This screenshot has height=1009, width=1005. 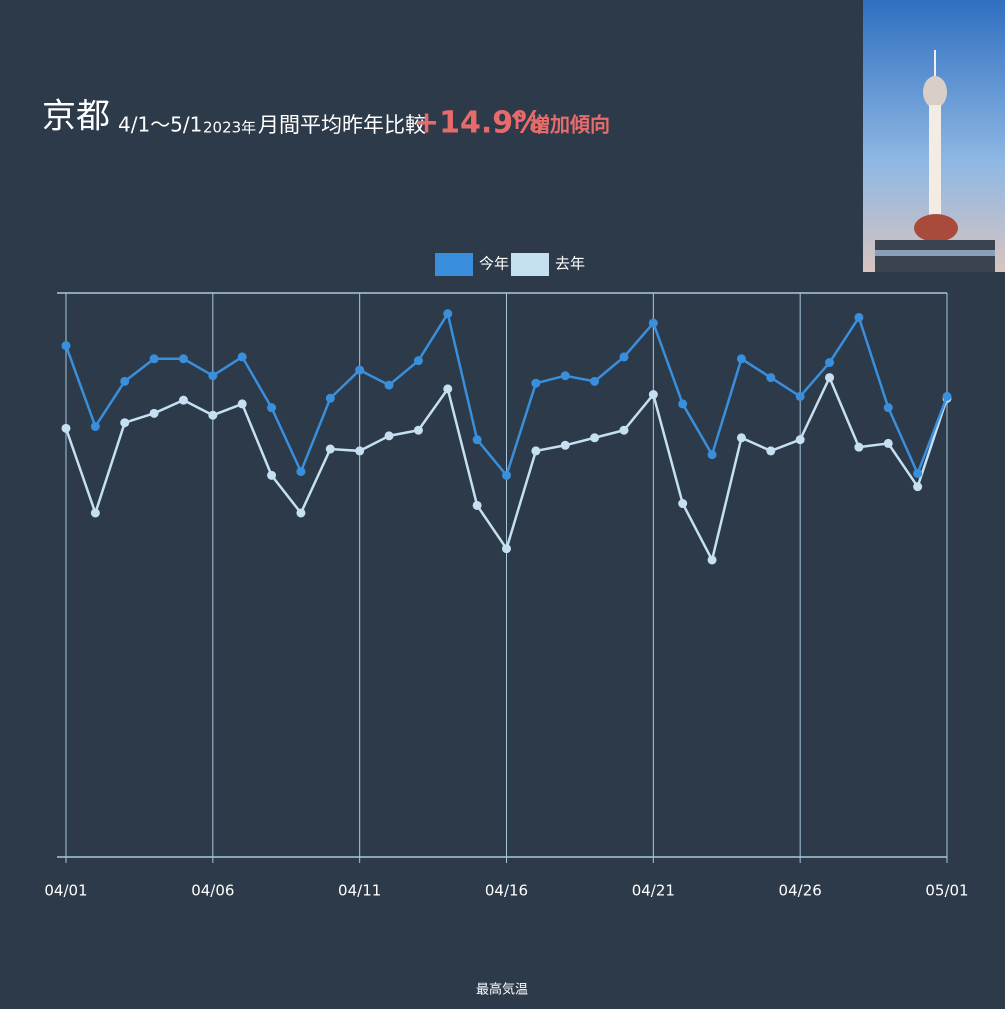 What do you see at coordinates (946, 891) in the screenshot?
I see `x-tick-label: 05/01` at bounding box center [946, 891].